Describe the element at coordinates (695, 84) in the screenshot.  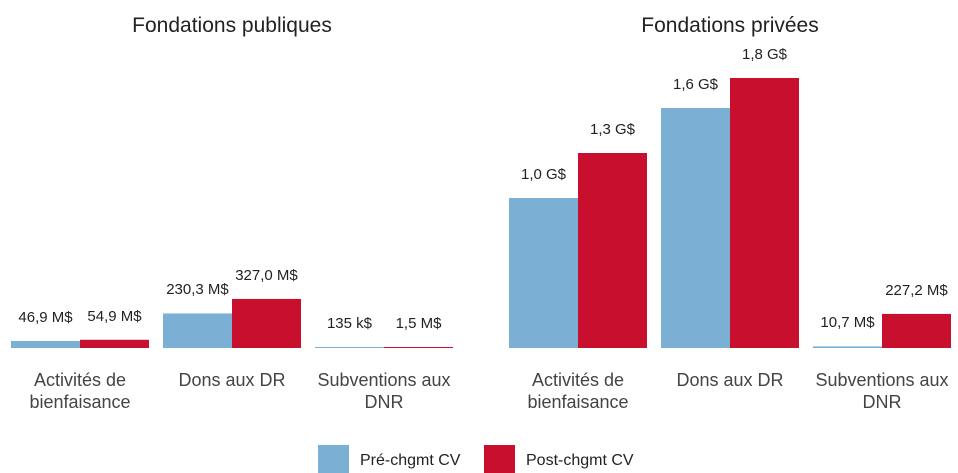
I see `value-label: 1,6 G$` at that location.